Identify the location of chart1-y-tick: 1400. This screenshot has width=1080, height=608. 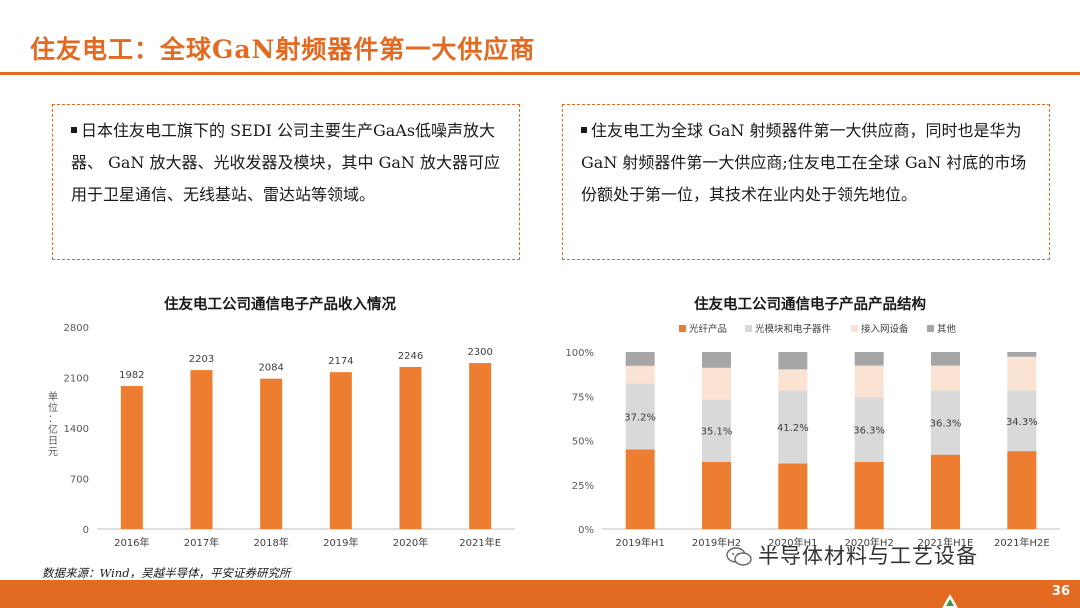
(76, 429).